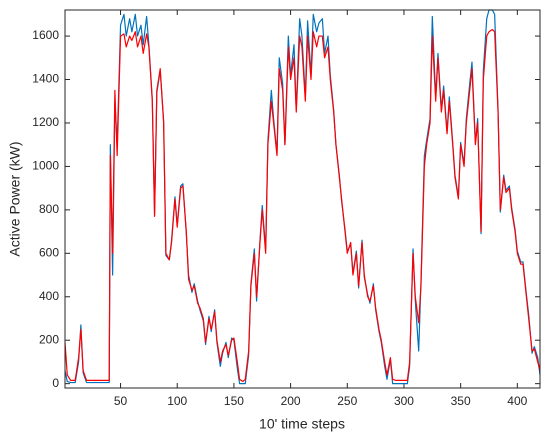 The width and height of the screenshot is (550, 448). What do you see at coordinates (49, 296) in the screenshot?
I see `y-tick-label: 400` at bounding box center [49, 296].